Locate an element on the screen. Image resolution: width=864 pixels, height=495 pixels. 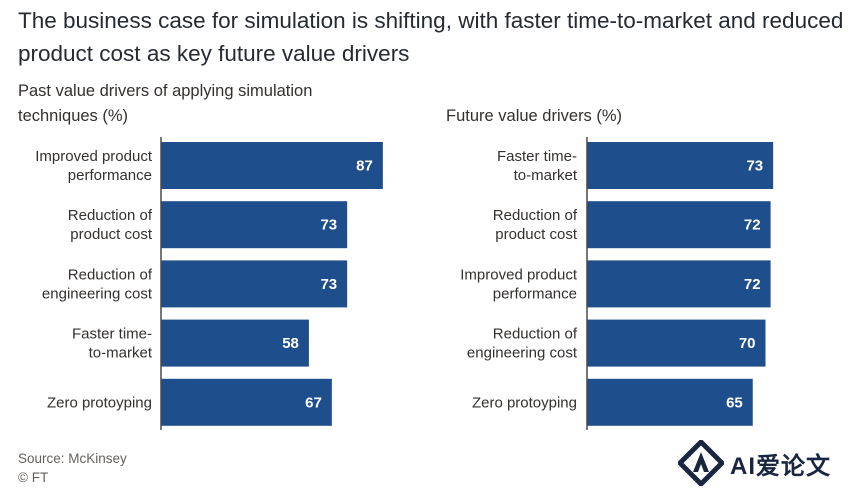
right-category-label-3-1: engineering cost is located at coordinates (522, 353).